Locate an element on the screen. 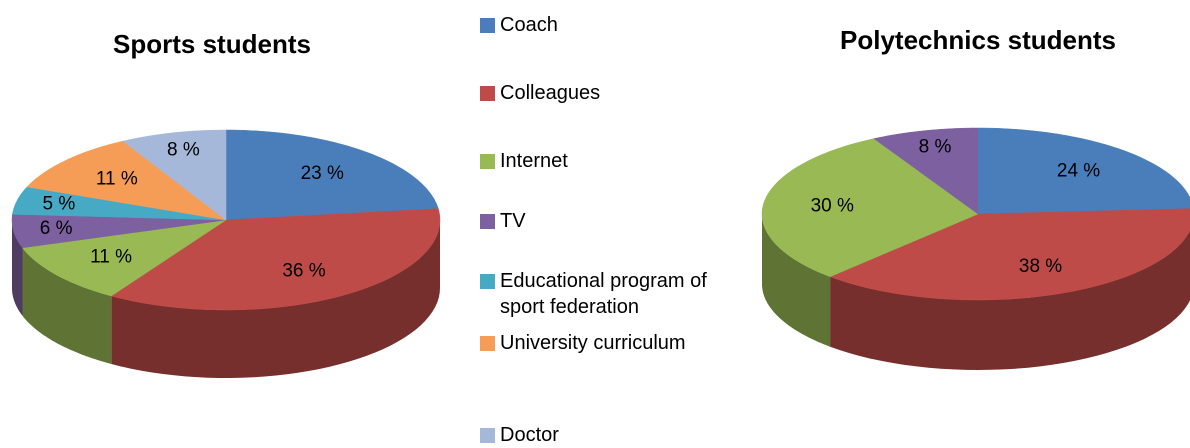  legend-label: Educational program of sport federation is located at coordinates (603, 294).